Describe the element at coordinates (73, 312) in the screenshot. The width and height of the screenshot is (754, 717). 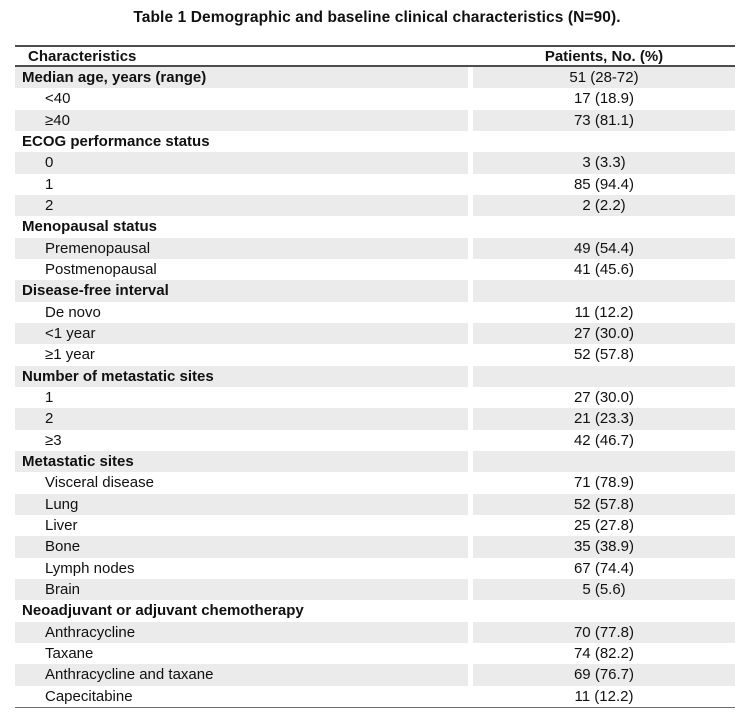
I see `row-label: De novo` at that location.